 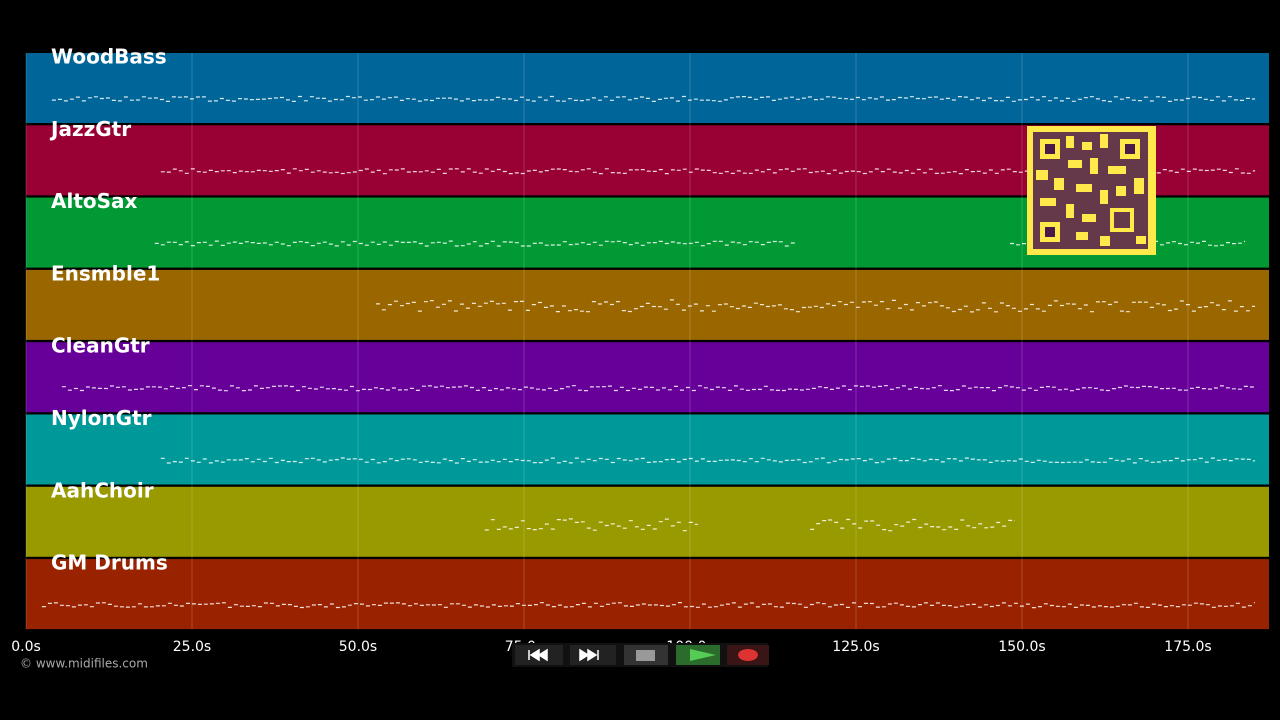 What do you see at coordinates (1187, 647) in the screenshot?
I see `x-tick-label: 175.0s` at bounding box center [1187, 647].